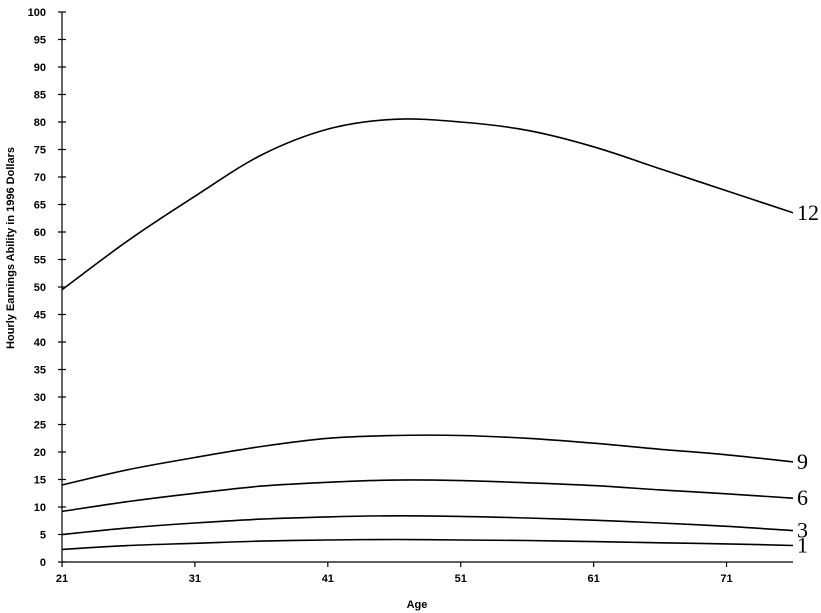 The image size is (821, 613). I want to click on y-tick-label: 95, so click(40, 41).